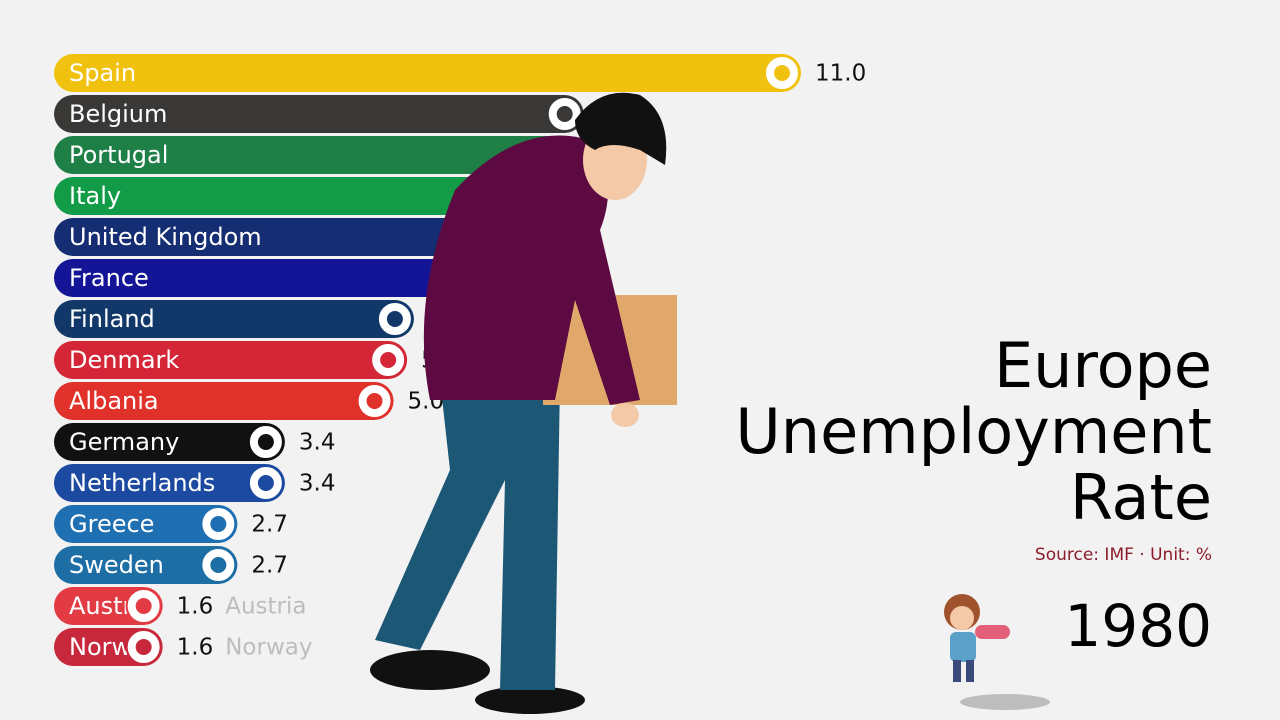  What do you see at coordinates (625, 415) in the screenshot?
I see `hand` at bounding box center [625, 415].